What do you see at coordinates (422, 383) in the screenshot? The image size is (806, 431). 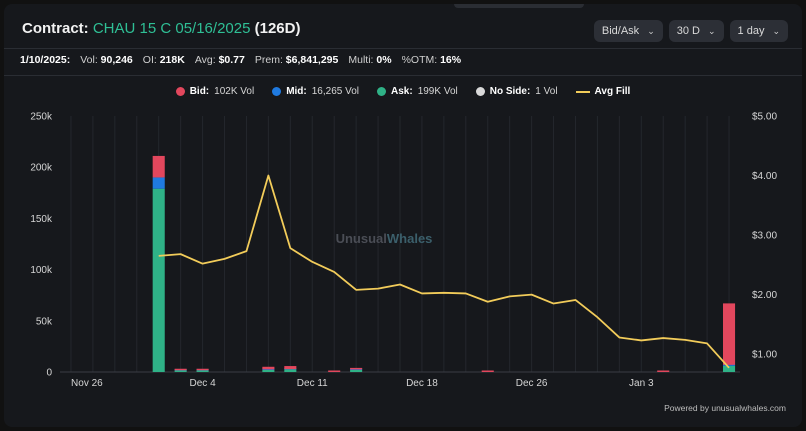 I see `x-tick-label: Dec 18` at bounding box center [422, 383].